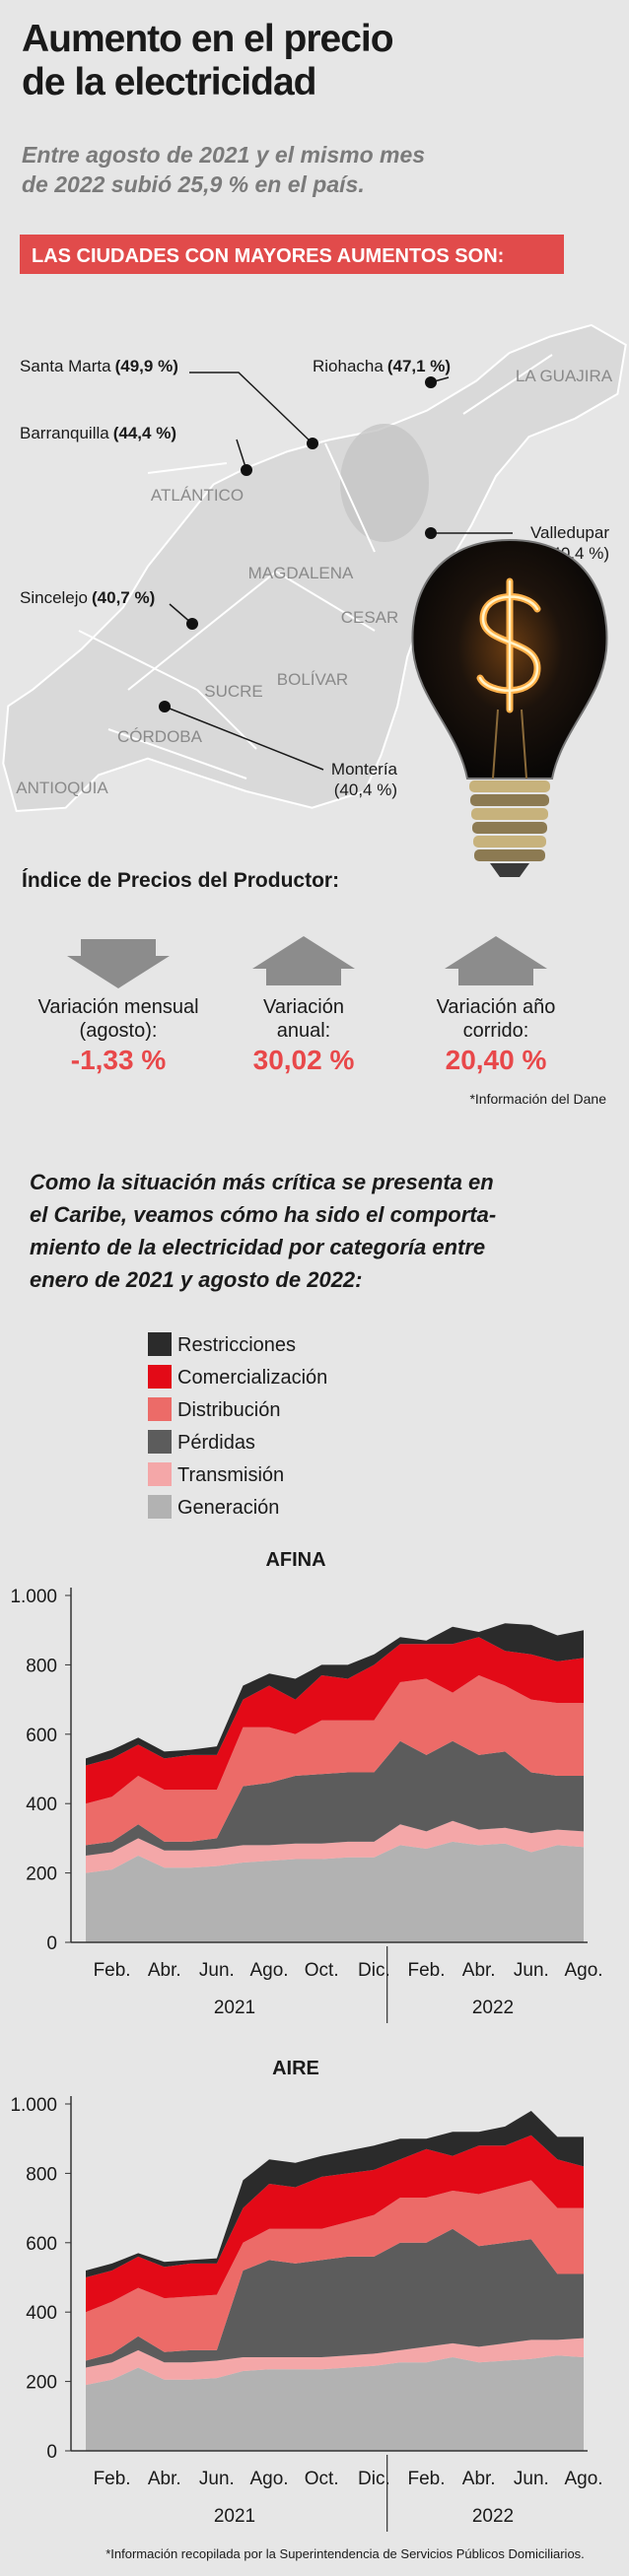 This screenshot has height=2576, width=629. What do you see at coordinates (292, 255) in the screenshot?
I see `banner` at bounding box center [292, 255].